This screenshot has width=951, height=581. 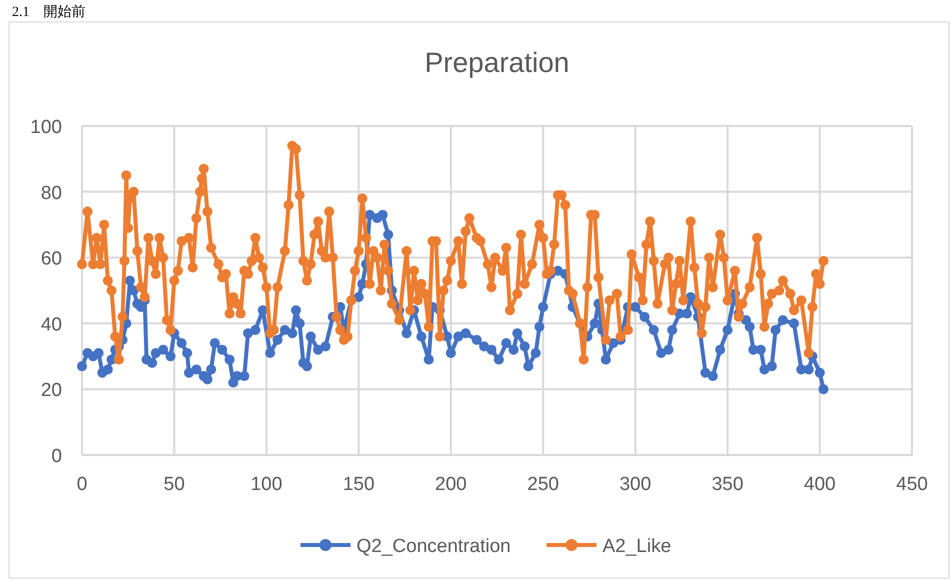 I want to click on x-tick-label: 350, so click(x=728, y=484).